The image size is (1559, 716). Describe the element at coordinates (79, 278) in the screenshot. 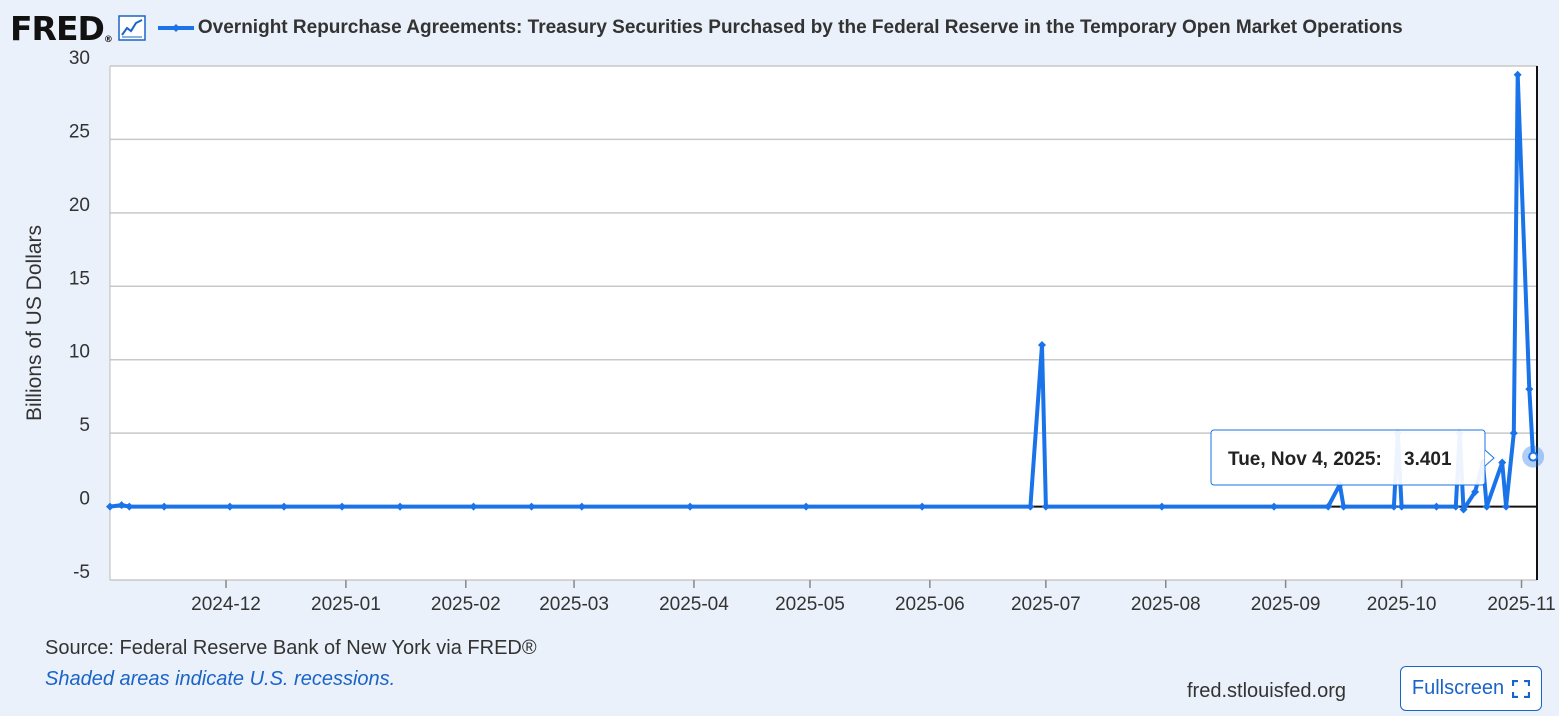

I see `y-tick-label: 15` at that location.